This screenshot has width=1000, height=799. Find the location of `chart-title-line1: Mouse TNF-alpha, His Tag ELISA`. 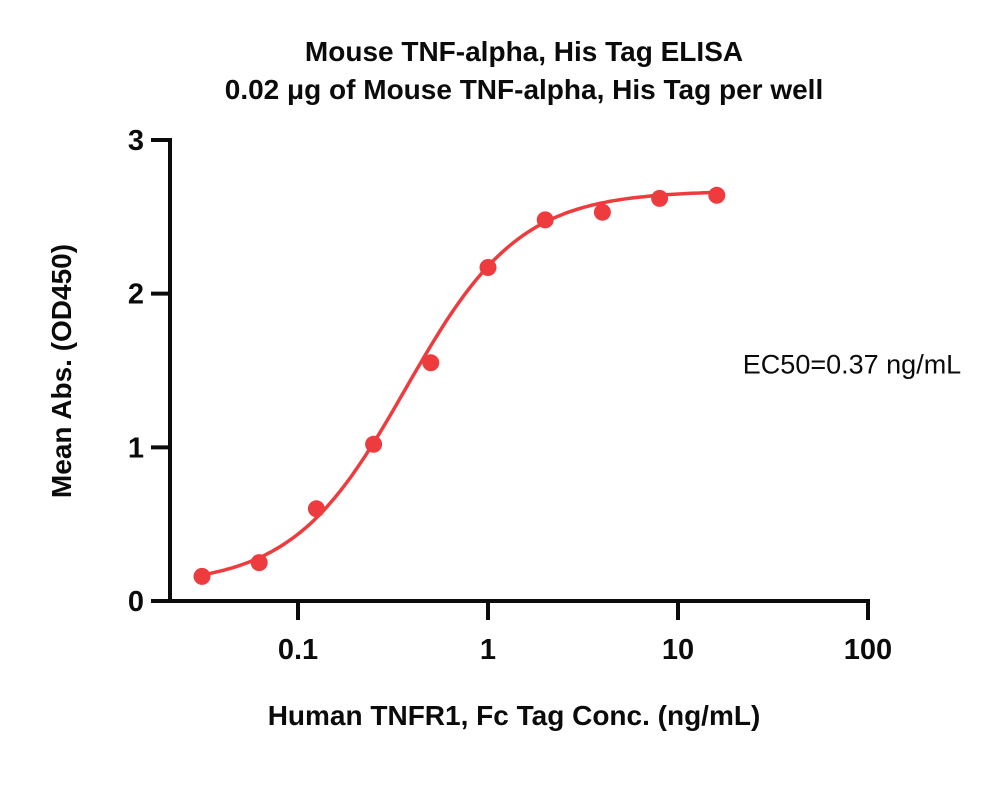

chart-title-line1: Mouse TNF-alpha, His Tag ELISA is located at coordinates (524, 51).